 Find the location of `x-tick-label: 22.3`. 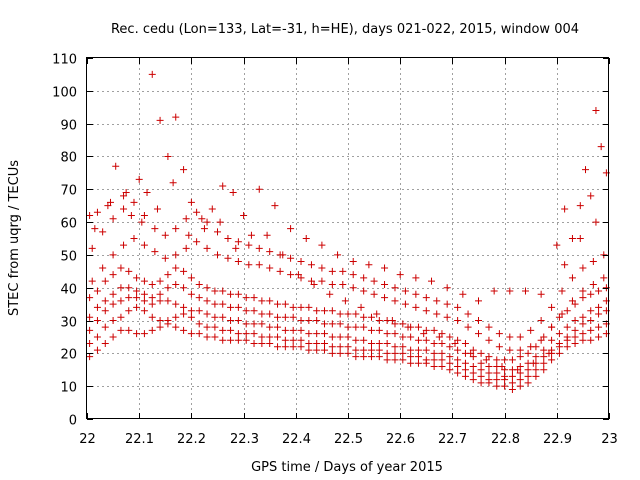

x-tick-label: 22.3 is located at coordinates (244, 439).